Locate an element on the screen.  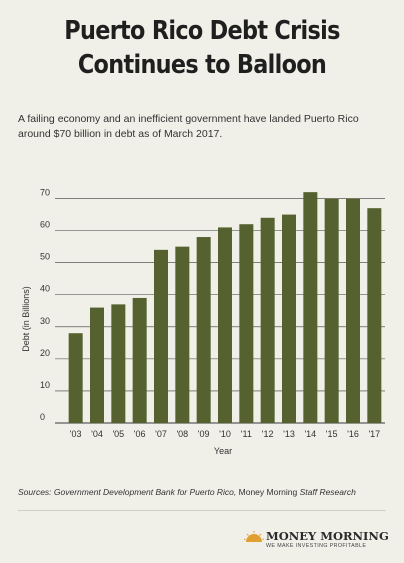
y-tick-label: 10 is located at coordinates (45, 385).